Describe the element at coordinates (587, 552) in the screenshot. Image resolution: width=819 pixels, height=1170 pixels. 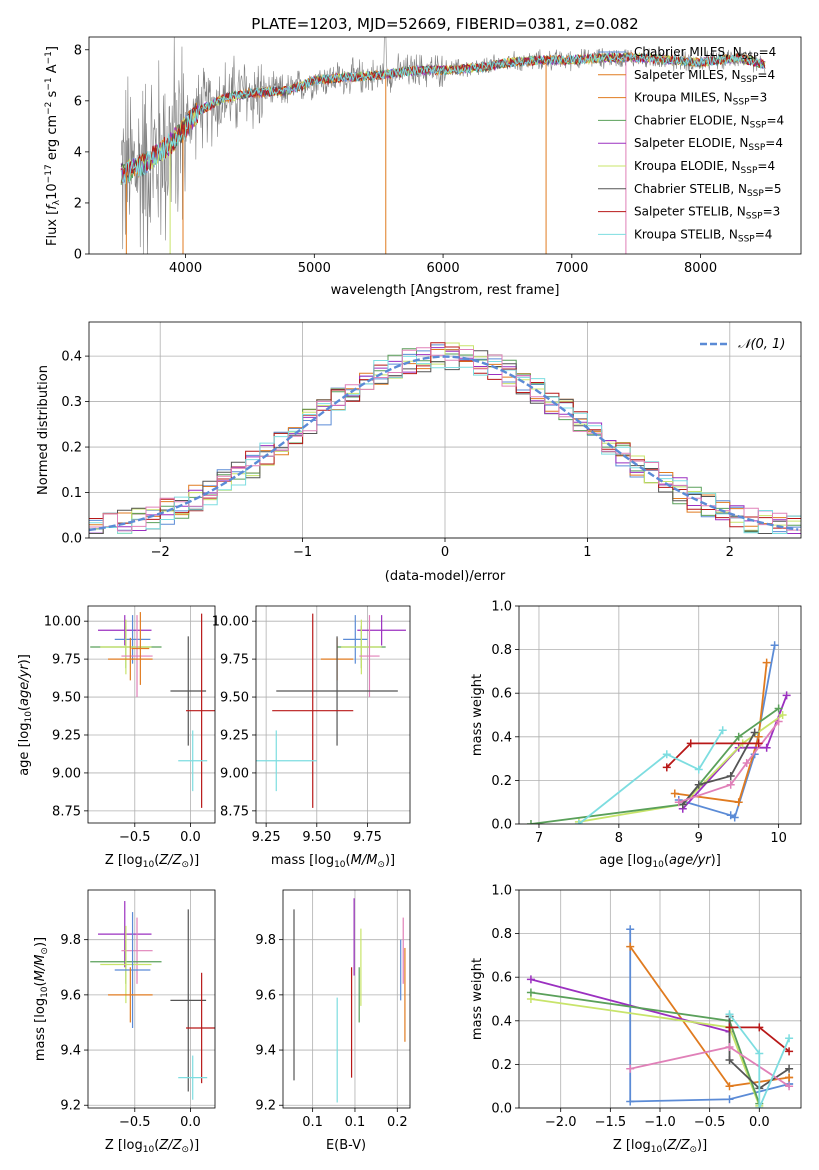
I see `x-tick-label: 1` at that location.